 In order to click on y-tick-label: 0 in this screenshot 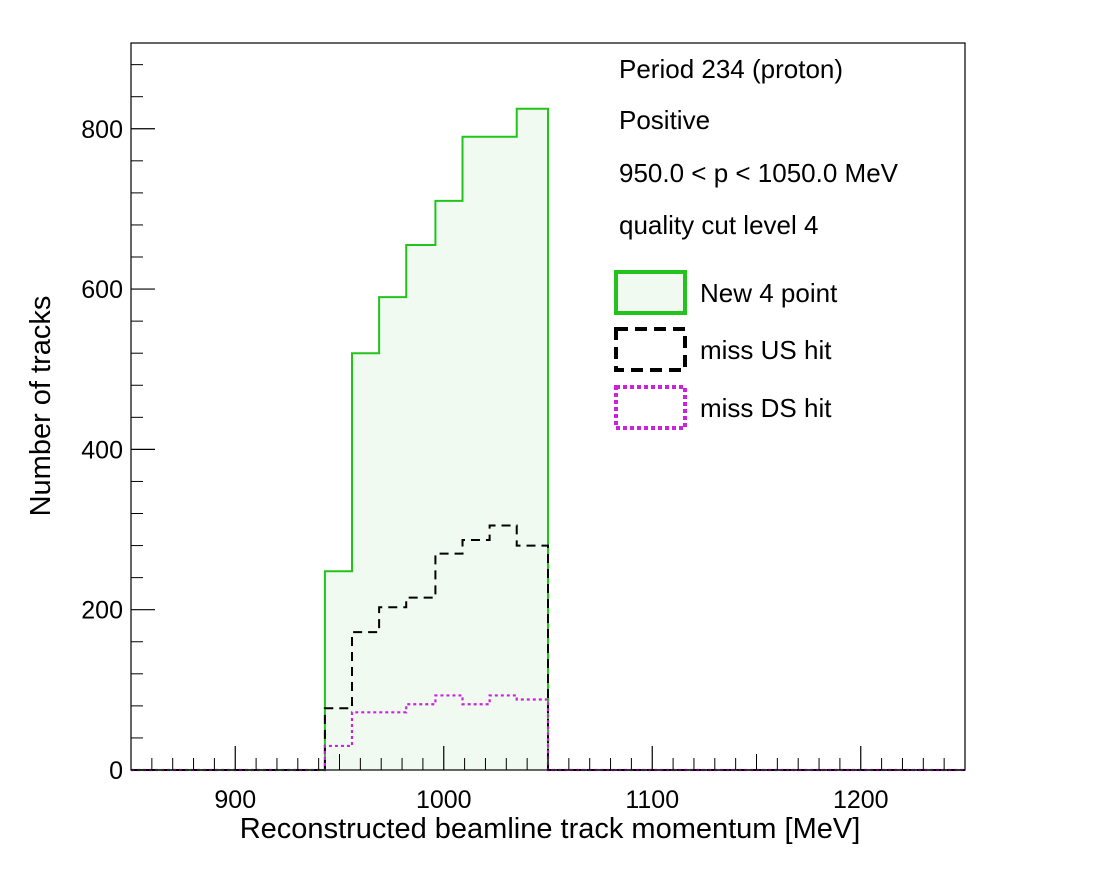, I will do `click(116, 771)`.